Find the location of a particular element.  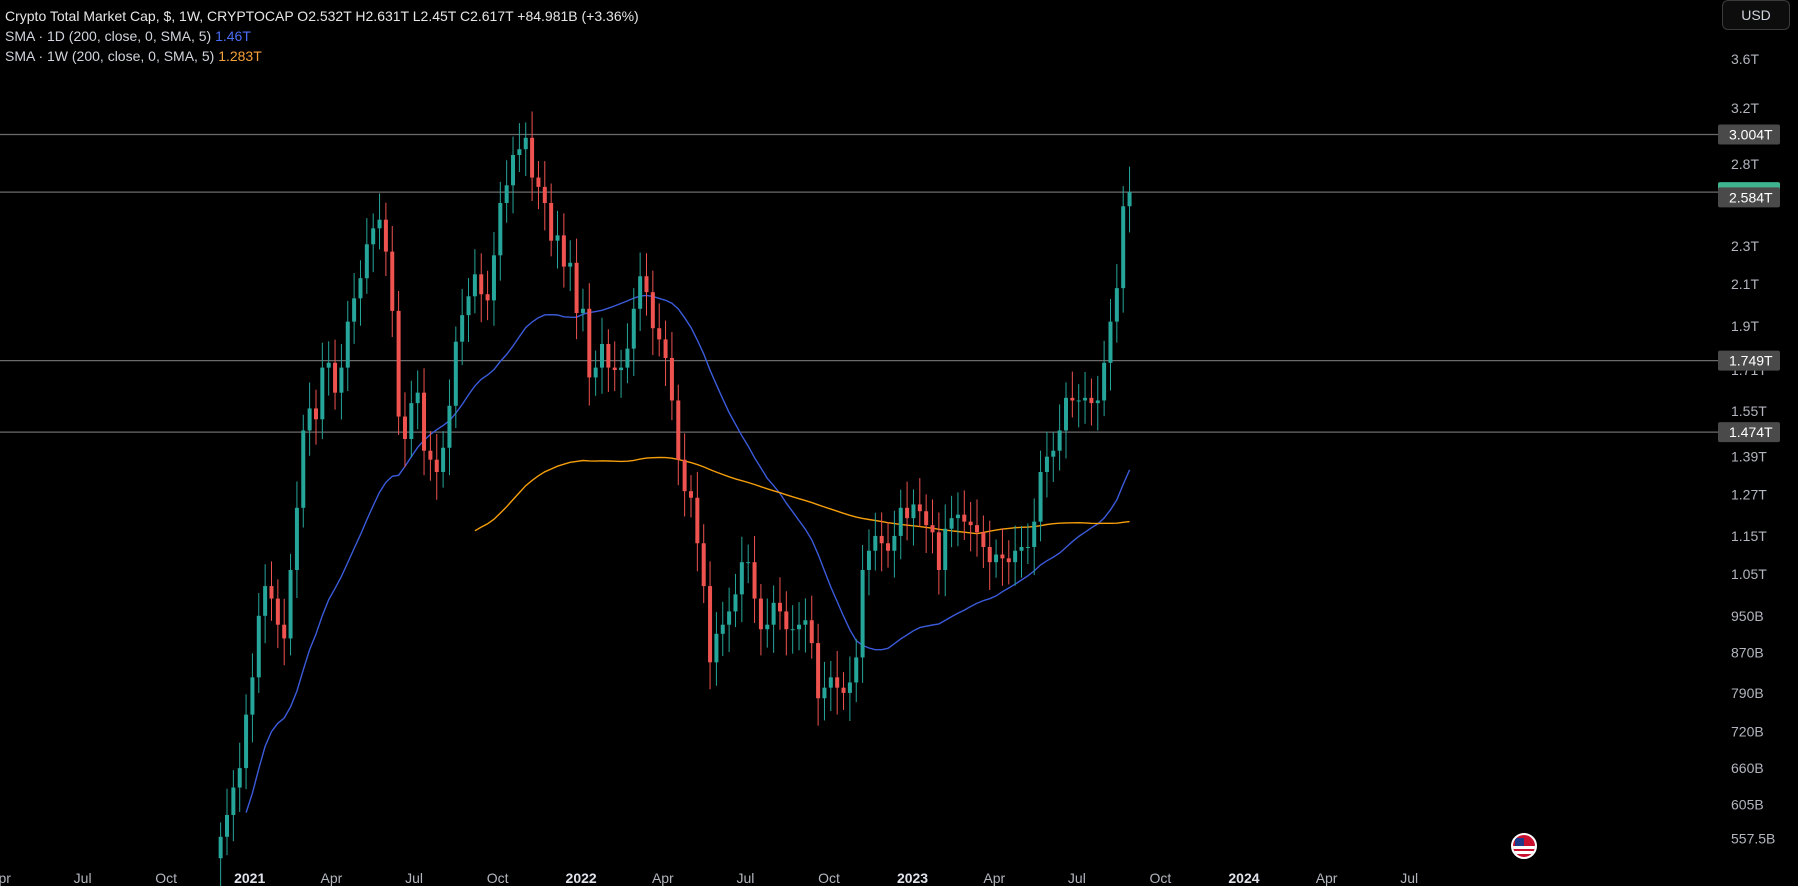

price-axis-label: 2.1T is located at coordinates (1745, 284).